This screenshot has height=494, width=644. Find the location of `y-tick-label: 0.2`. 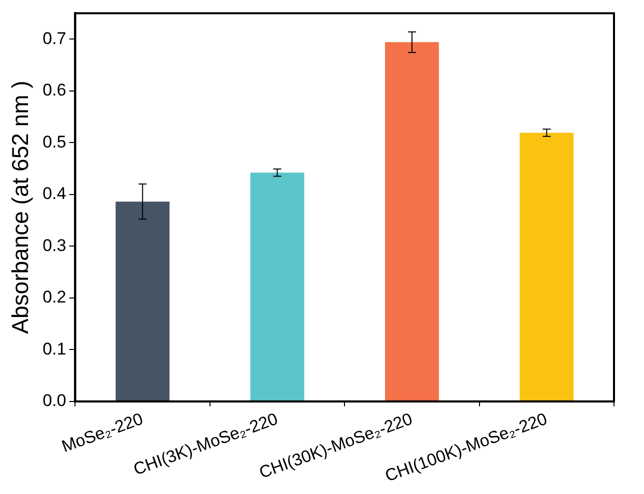

y-tick-label: 0.2 is located at coordinates (54, 297).